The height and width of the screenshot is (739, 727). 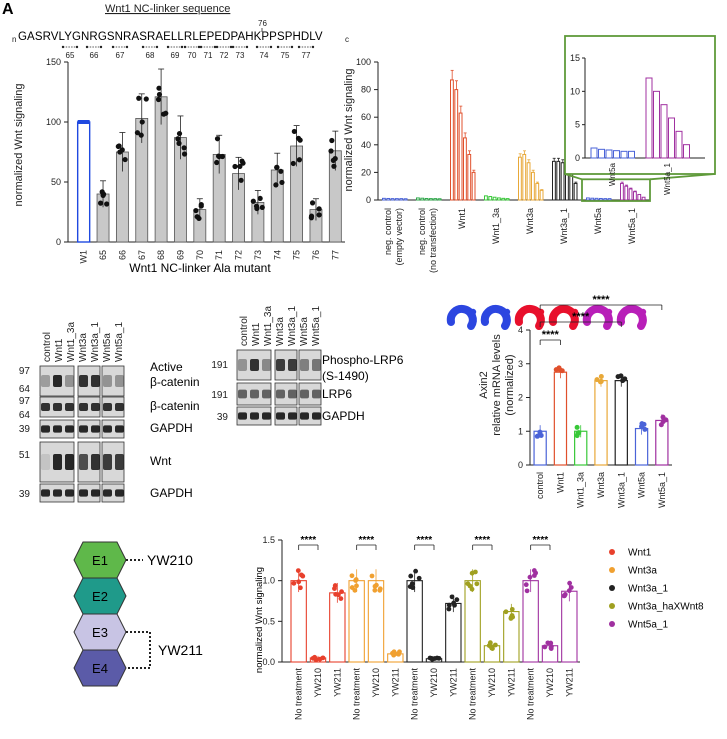 What do you see at coordinates (299, 694) in the screenshot?
I see `antibody-xtick: No treatment` at bounding box center [299, 694].